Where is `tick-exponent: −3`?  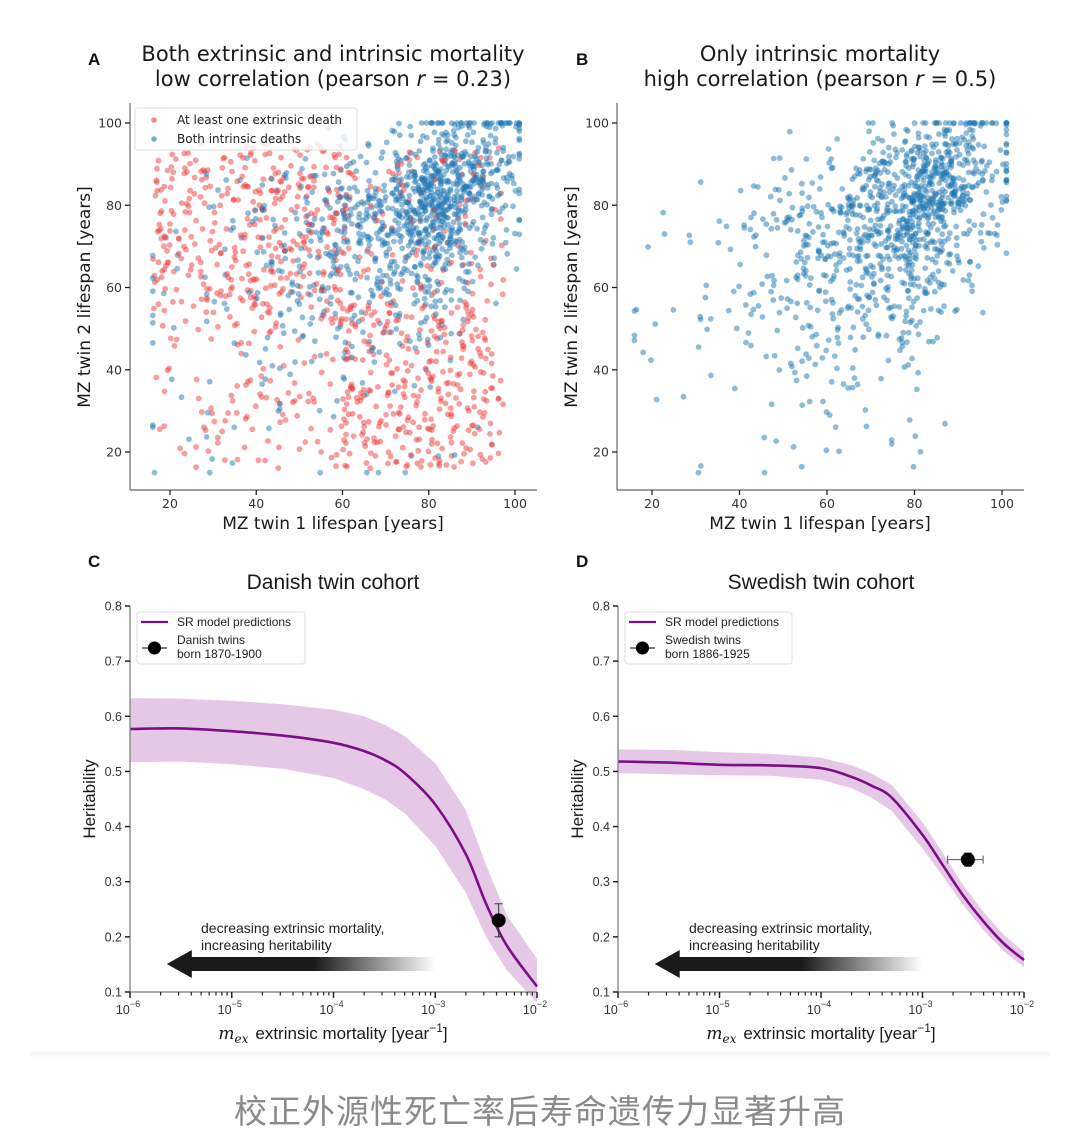
tick-exponent: −3 is located at coordinates (440, 1004).